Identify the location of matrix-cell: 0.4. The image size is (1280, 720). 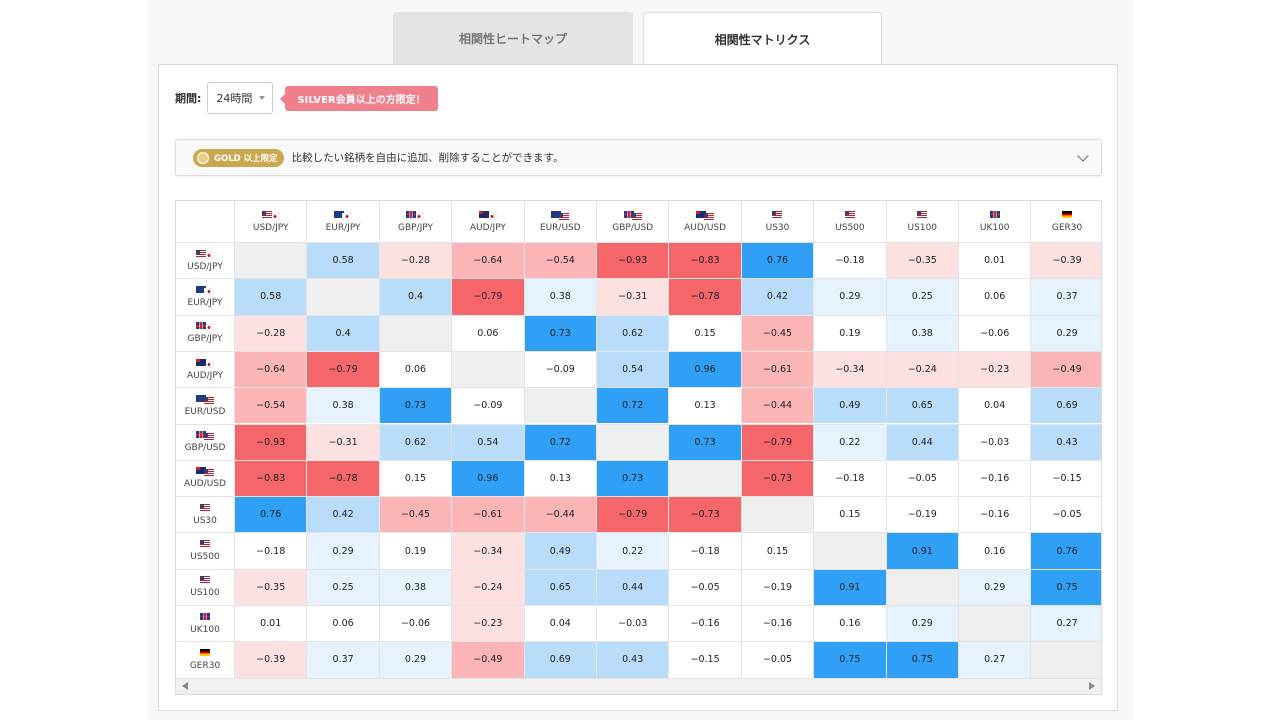
(342, 332).